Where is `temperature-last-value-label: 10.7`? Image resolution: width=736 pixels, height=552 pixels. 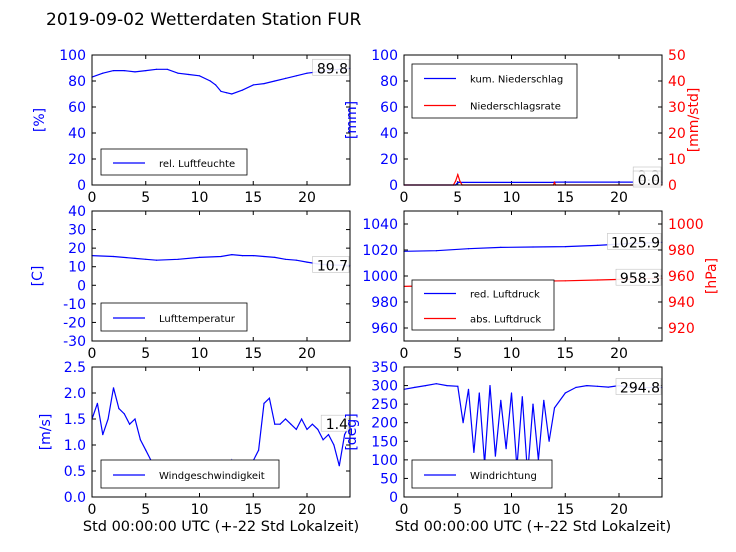
temperature-last-value-label: 10.7 is located at coordinates (332, 266).